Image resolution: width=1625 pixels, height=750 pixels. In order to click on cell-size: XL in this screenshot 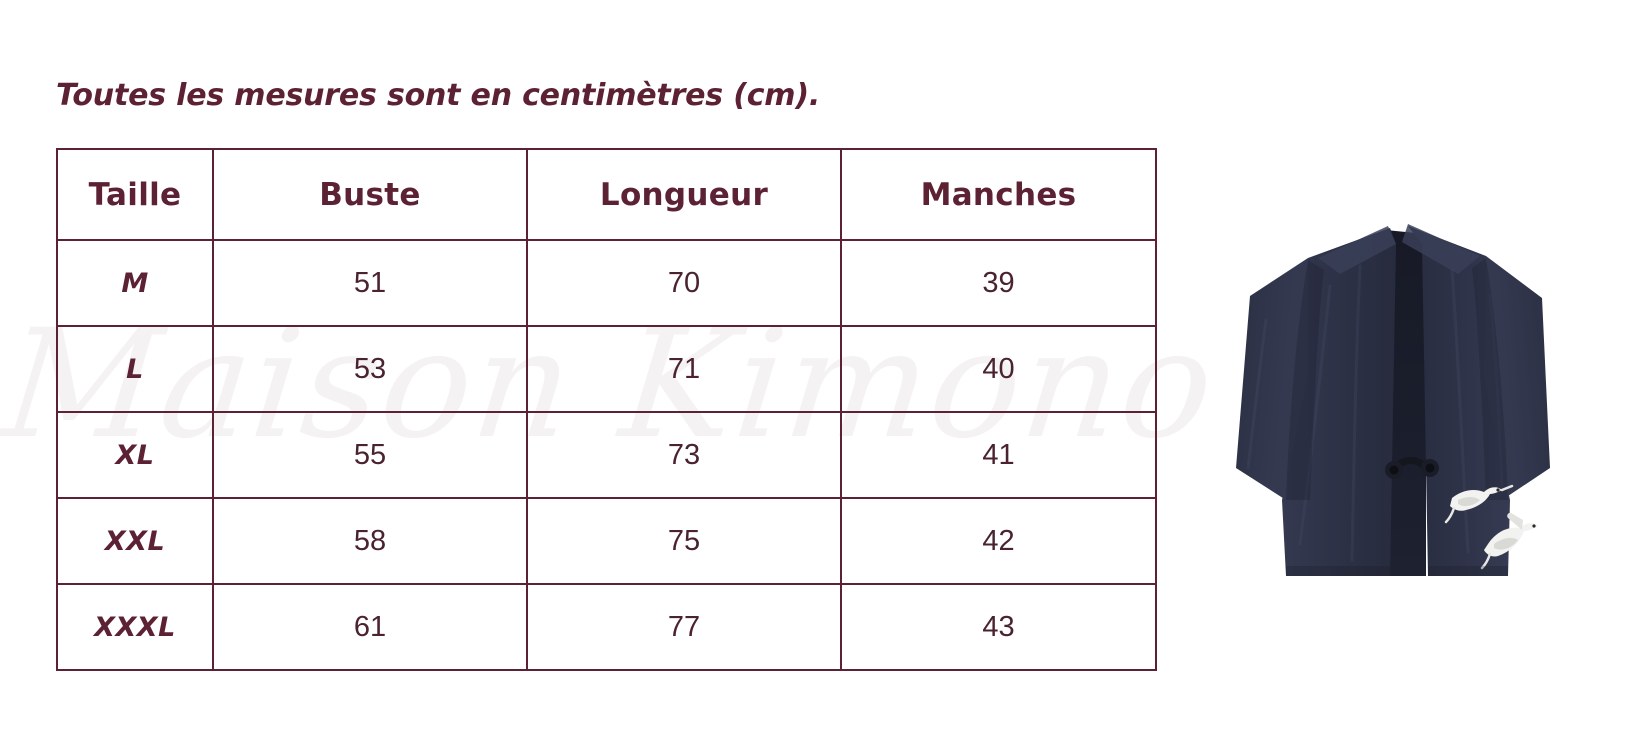, I will do `click(135, 455)`.